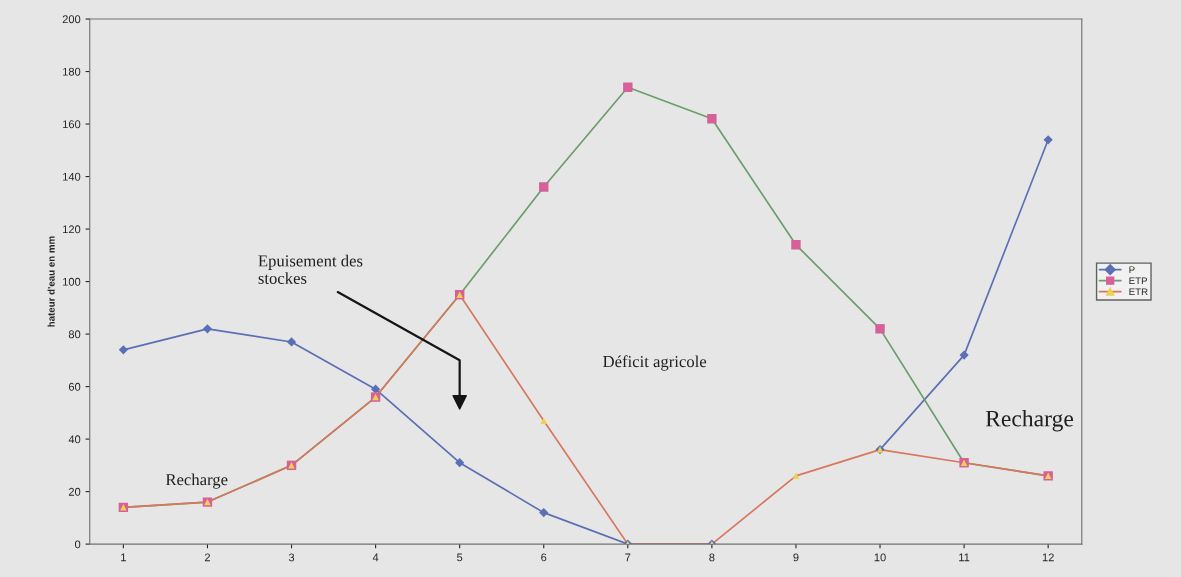  Describe the element at coordinates (880, 557) in the screenshot. I see `x-tick-label: 10` at that location.